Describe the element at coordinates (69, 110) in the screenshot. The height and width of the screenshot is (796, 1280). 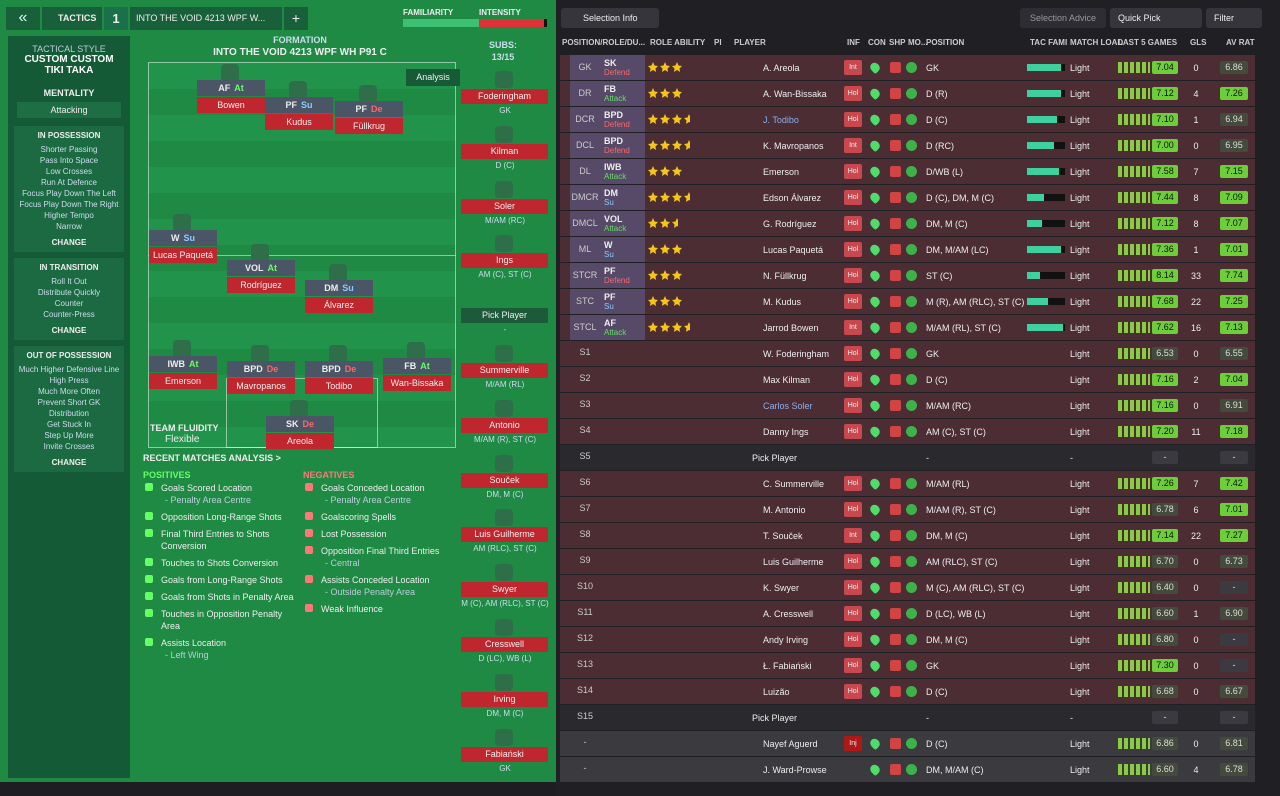
I see `mentality: Attacking` at that location.